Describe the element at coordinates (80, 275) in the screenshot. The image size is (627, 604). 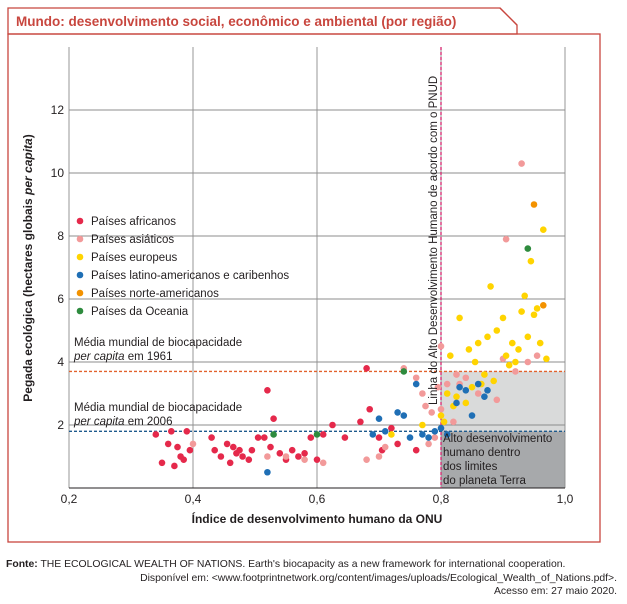
I see `legend-marker` at that location.